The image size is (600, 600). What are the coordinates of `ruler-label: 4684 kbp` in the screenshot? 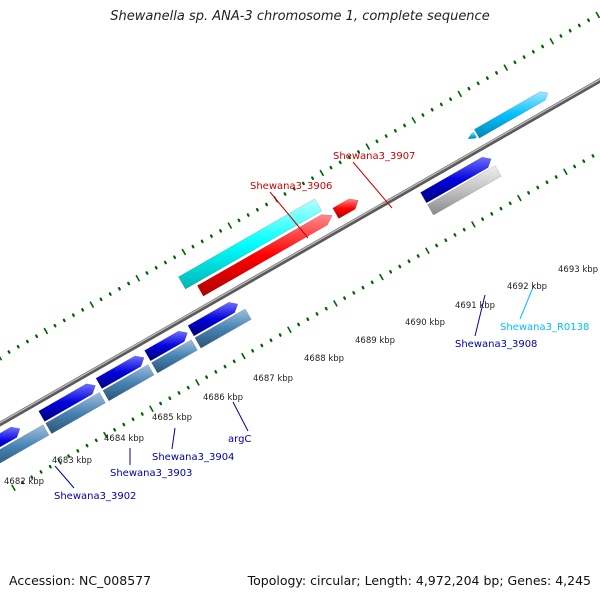 It's located at (124, 439).